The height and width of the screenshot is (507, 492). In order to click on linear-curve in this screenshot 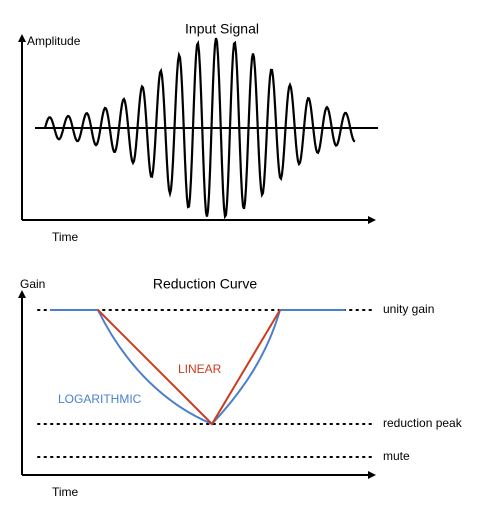, I will do `click(189, 367)`.